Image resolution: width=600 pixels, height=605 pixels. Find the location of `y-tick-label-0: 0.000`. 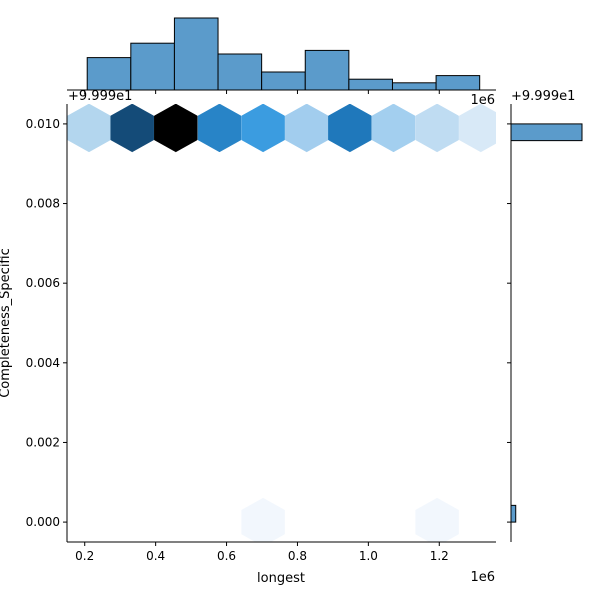

y-tick-label-0: 0.000 is located at coordinates (43, 522).